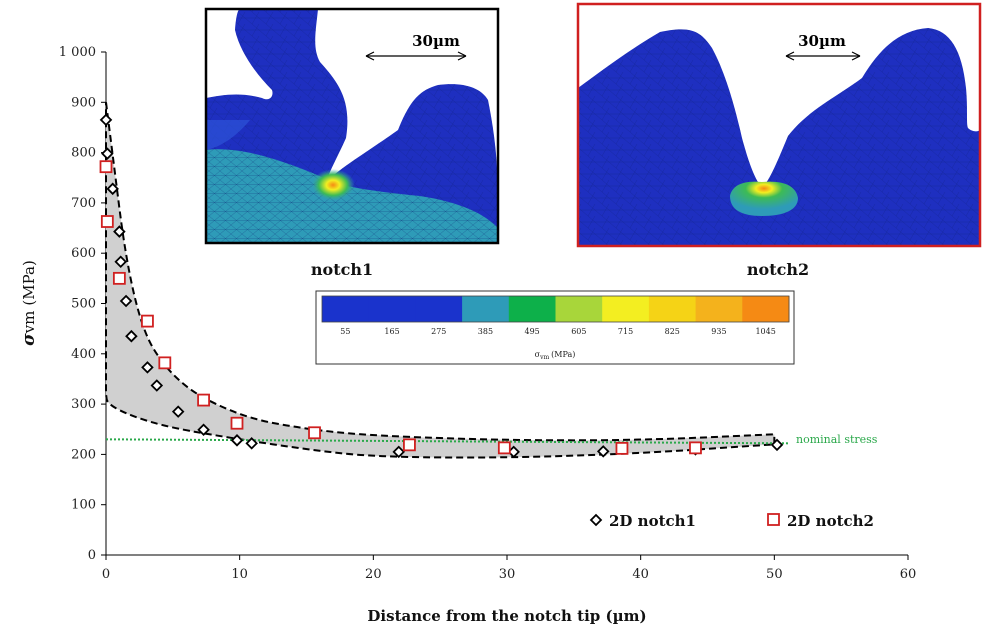 Image resolution: width=984 pixels, height=635 pixels. What do you see at coordinates (652, 521) in the screenshot?
I see `legend-label-notch1: 2D notch1` at bounding box center [652, 521].